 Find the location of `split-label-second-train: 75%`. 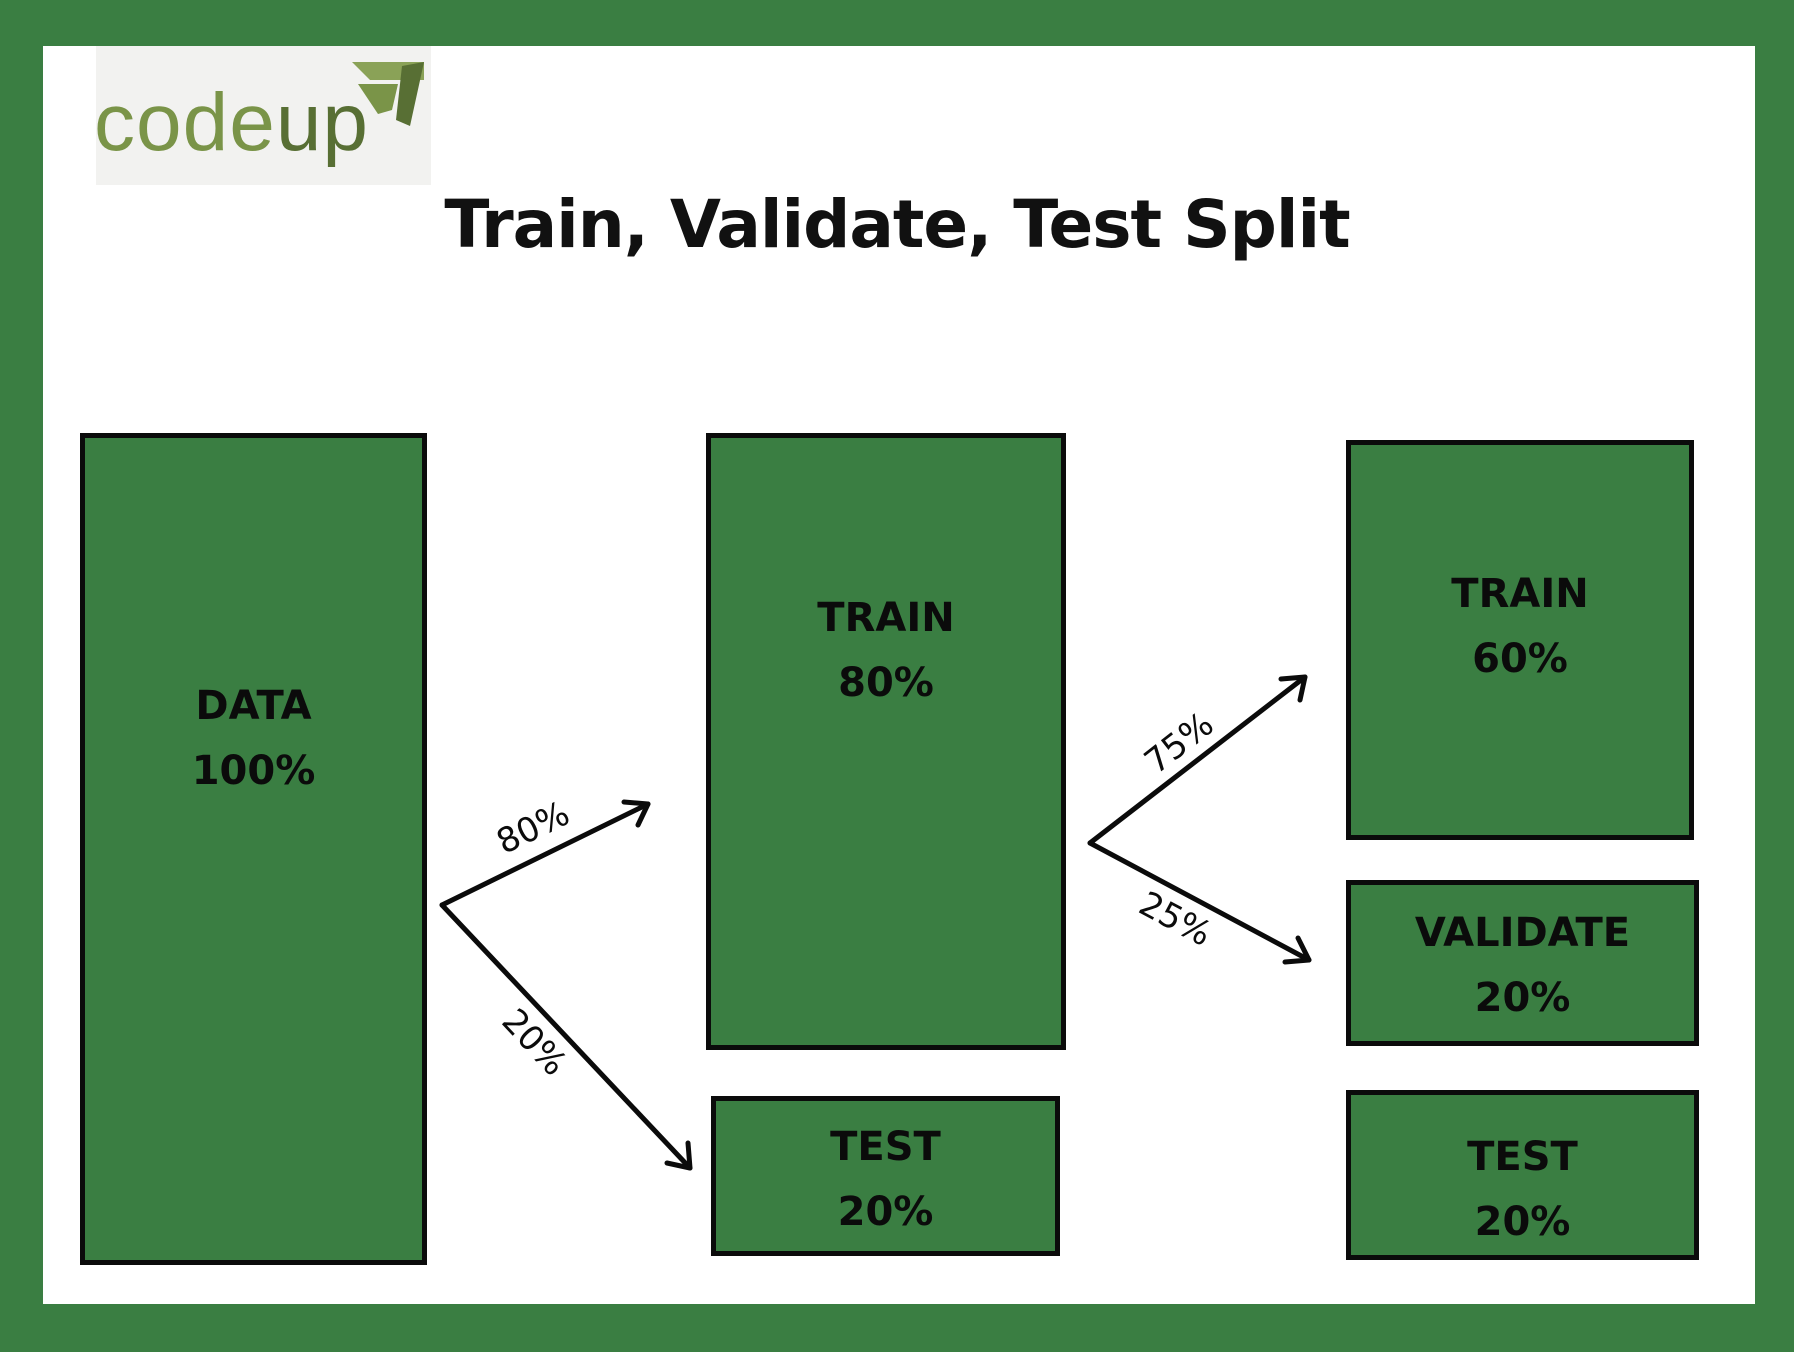

split-label-second-train: 75% is located at coordinates (1179, 743).